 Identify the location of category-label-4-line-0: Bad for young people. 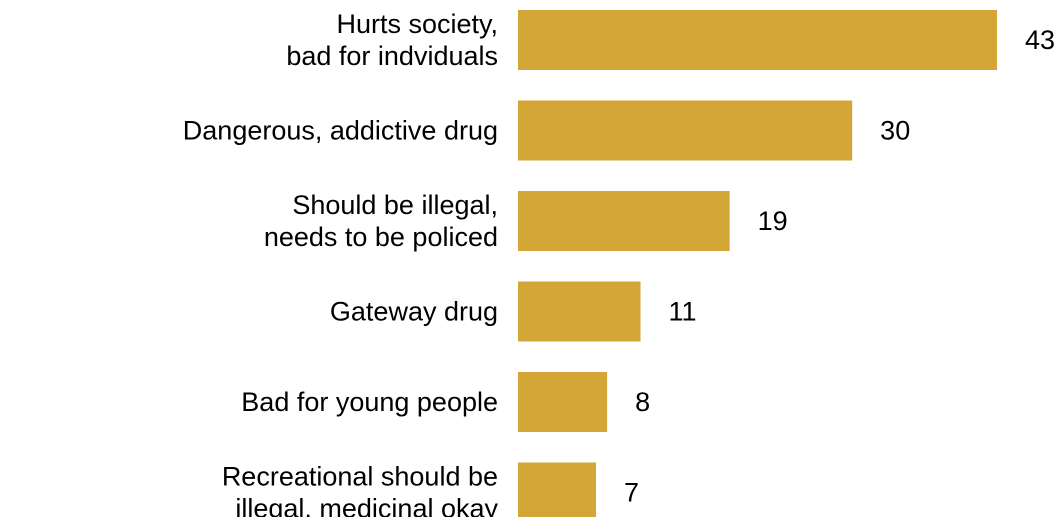
(369, 402).